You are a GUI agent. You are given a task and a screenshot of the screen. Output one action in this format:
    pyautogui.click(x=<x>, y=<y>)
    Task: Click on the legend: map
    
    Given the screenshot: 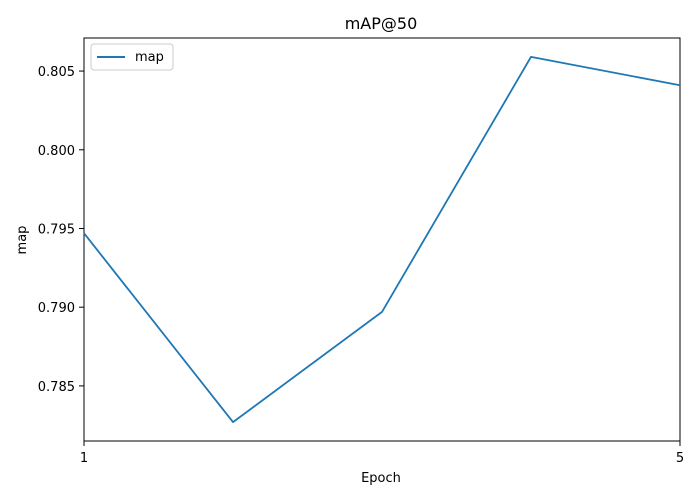 What is the action you would take?
    pyautogui.click(x=132, y=57)
    